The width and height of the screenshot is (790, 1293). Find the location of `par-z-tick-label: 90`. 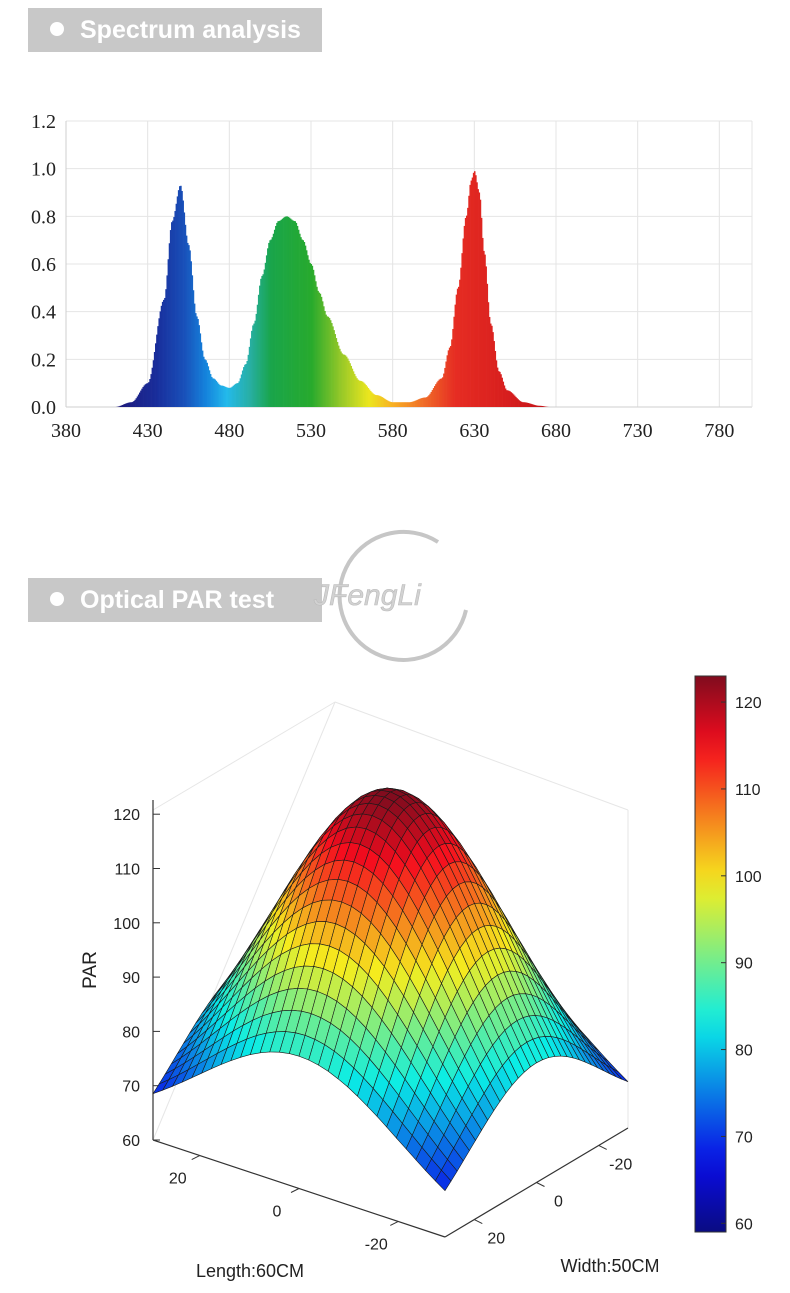

par-z-tick-label: 90 is located at coordinates (131, 978).